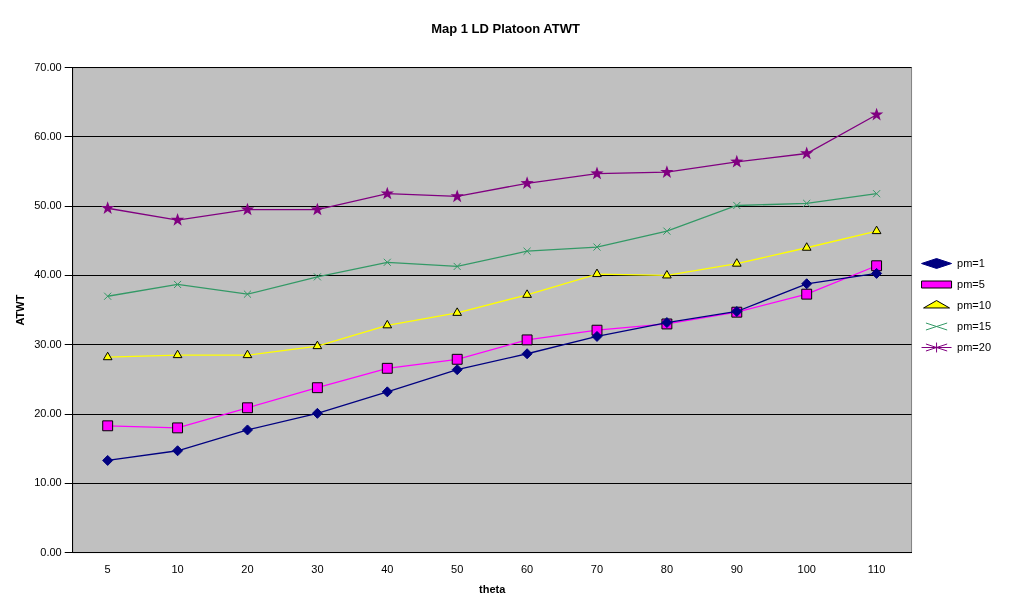 The image size is (1011, 606). I want to click on x-tick-label: 90, so click(736, 569).